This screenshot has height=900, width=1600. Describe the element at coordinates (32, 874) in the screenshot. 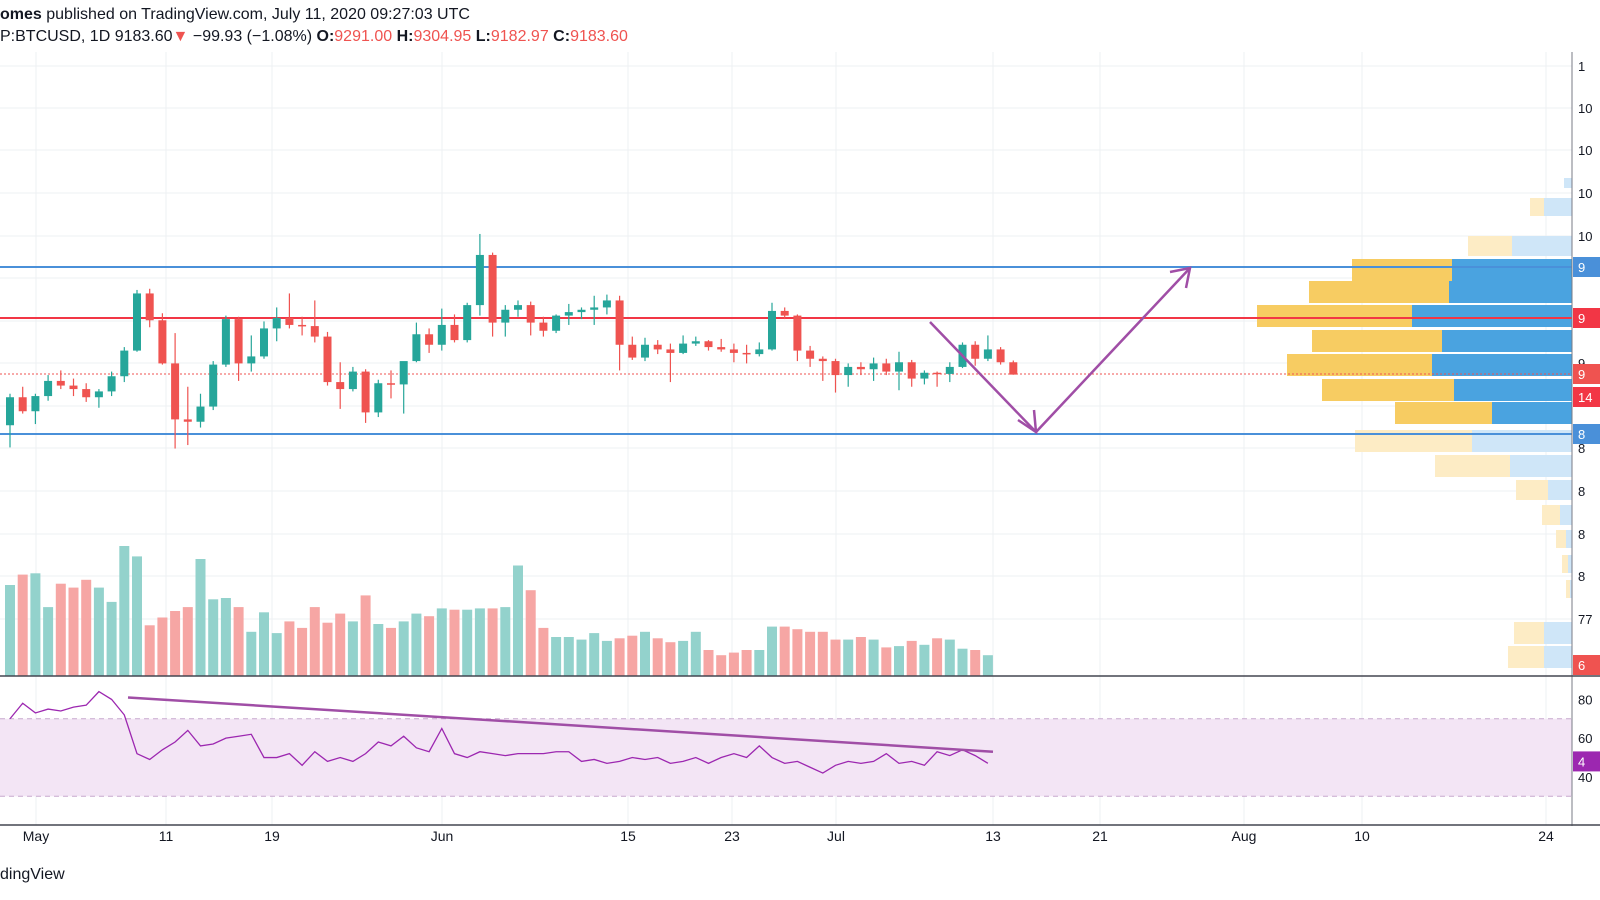

I see `tradingview-brand: dingView` at that location.